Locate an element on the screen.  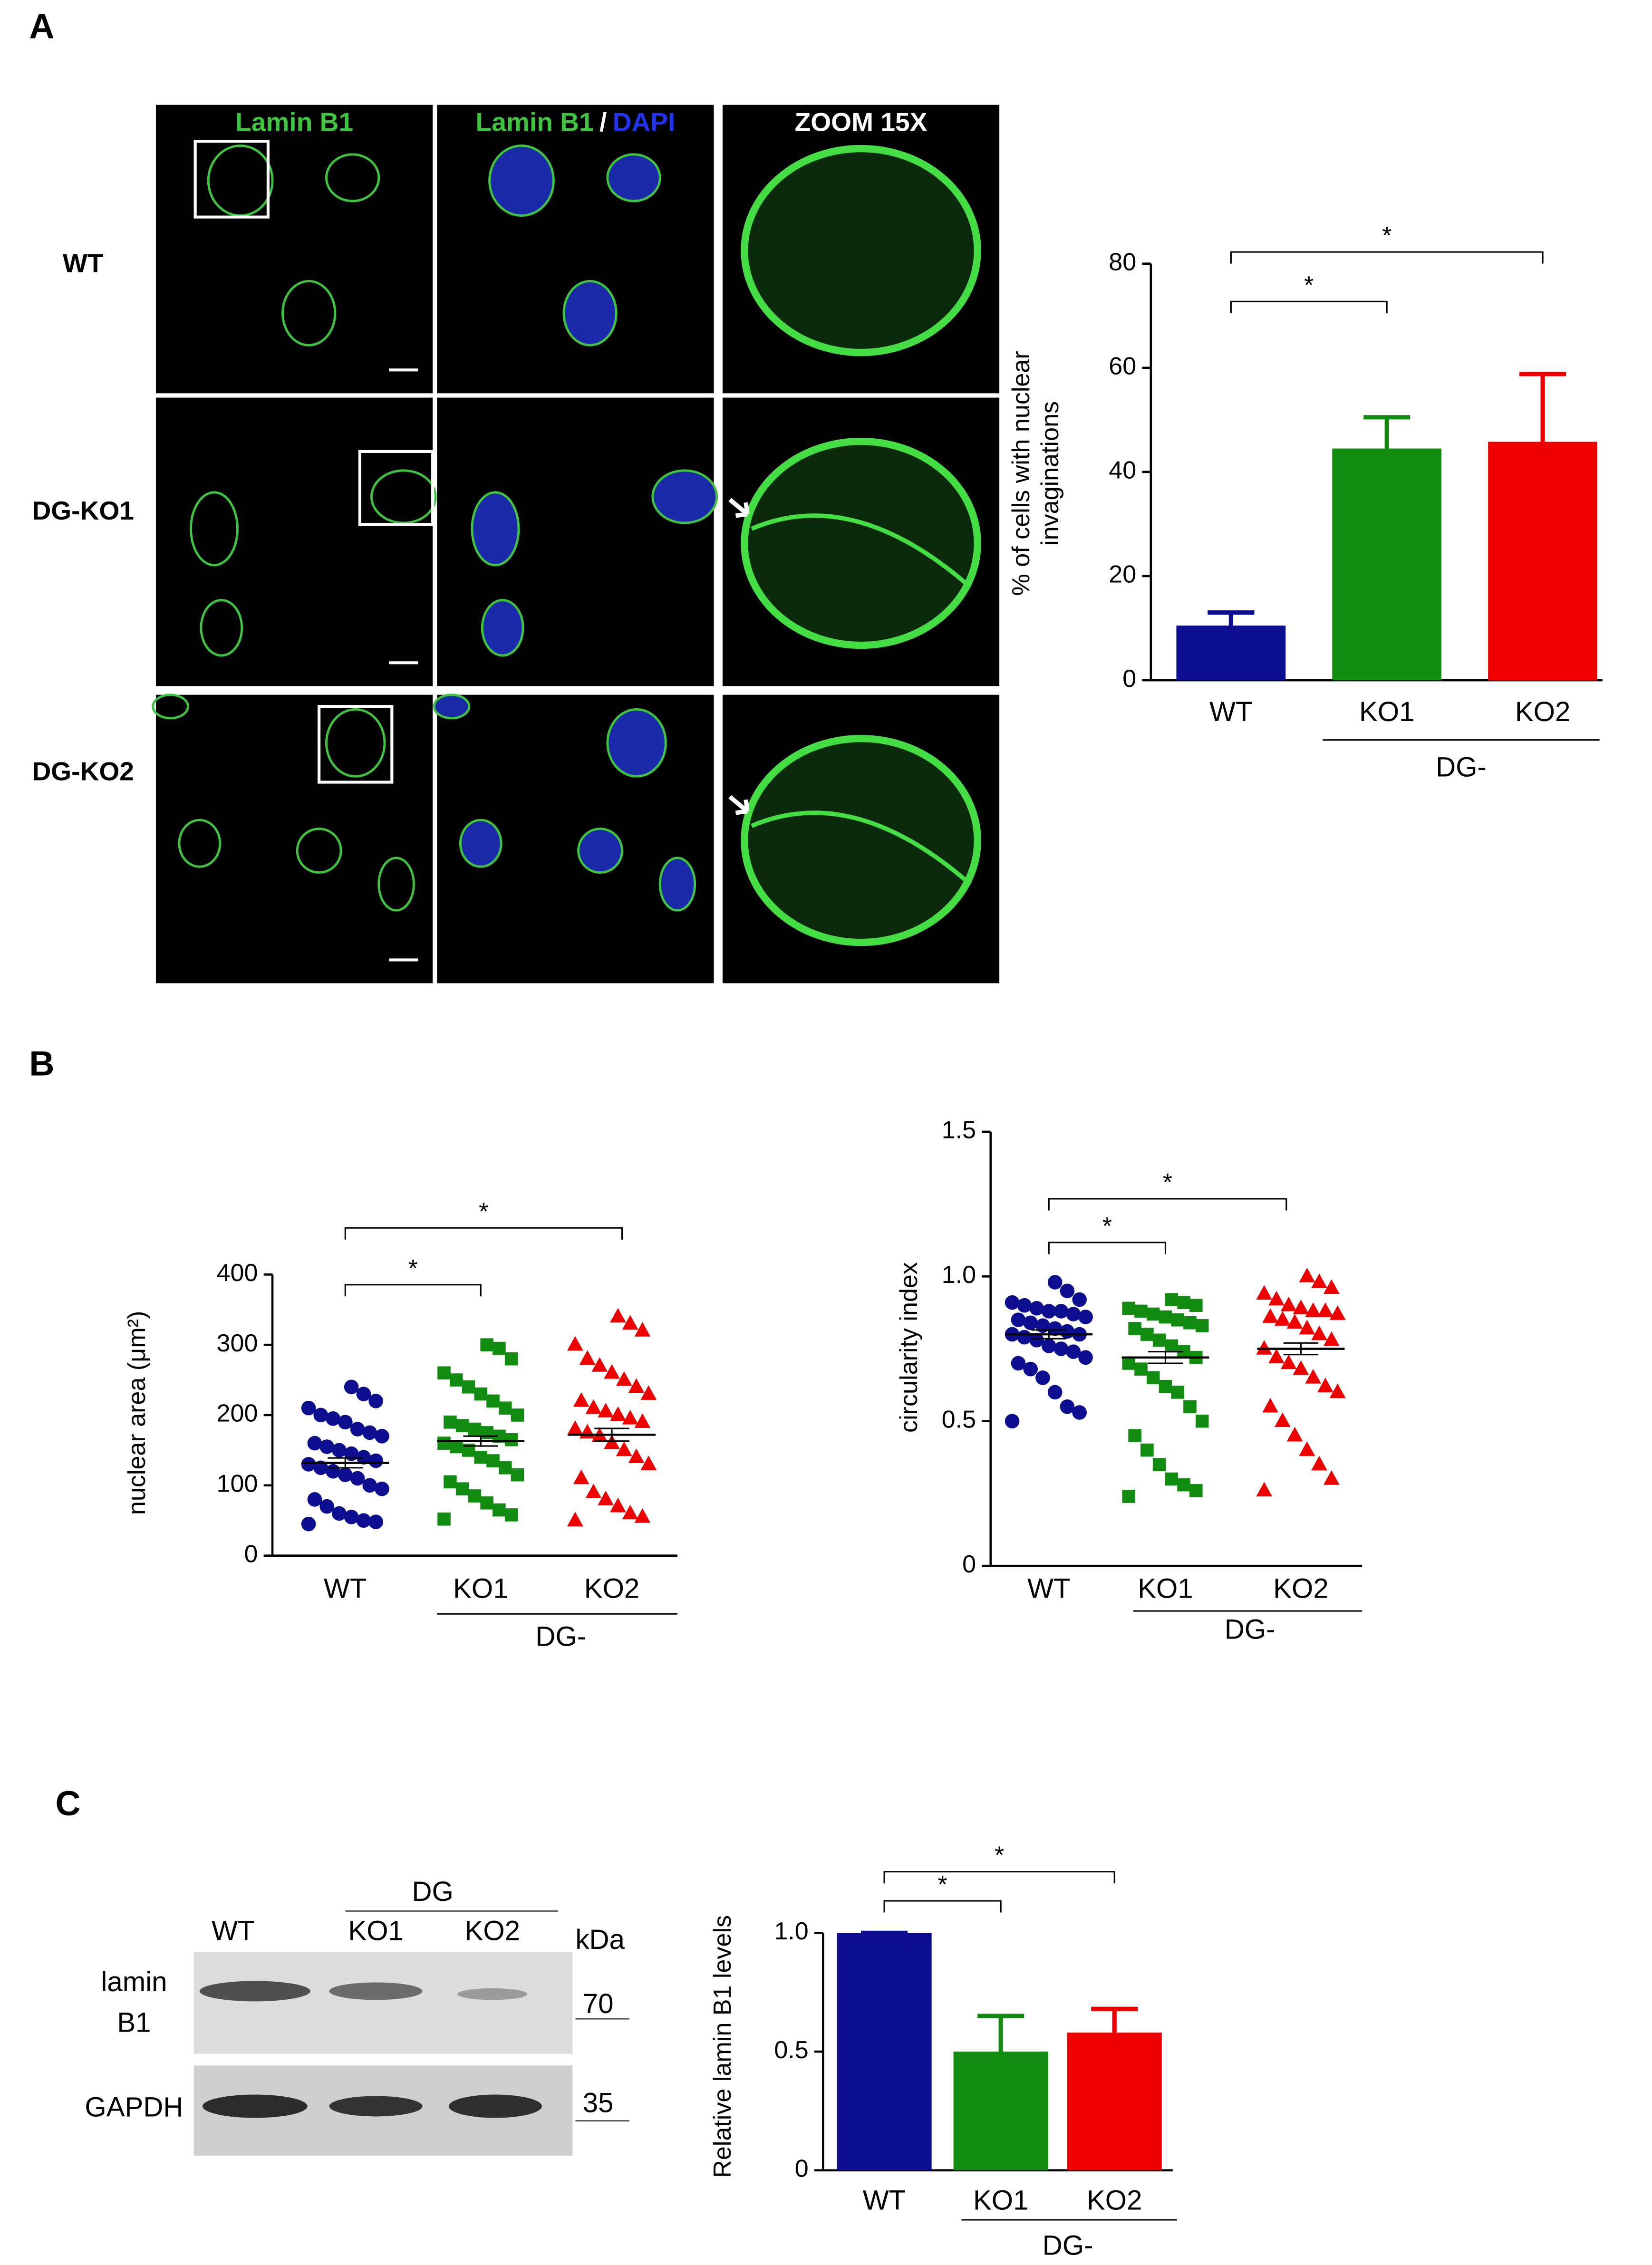
blot-band is located at coordinates (376, 2106).